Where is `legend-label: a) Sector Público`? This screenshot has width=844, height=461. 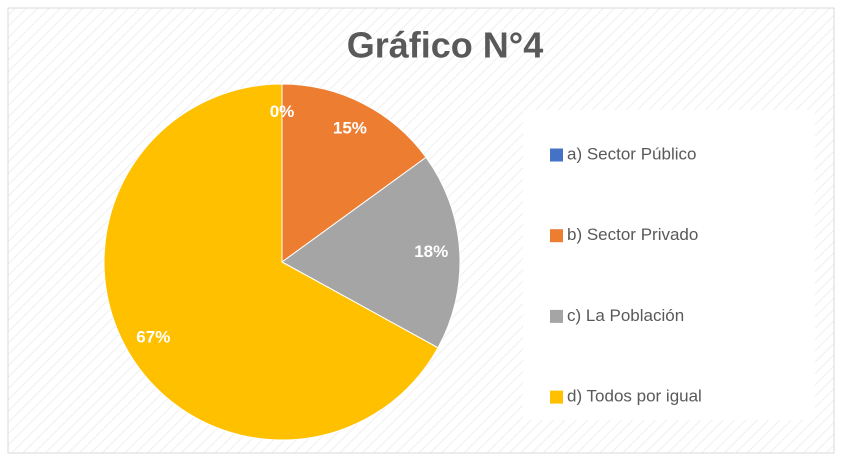 legend-label: a) Sector Público is located at coordinates (631, 153).